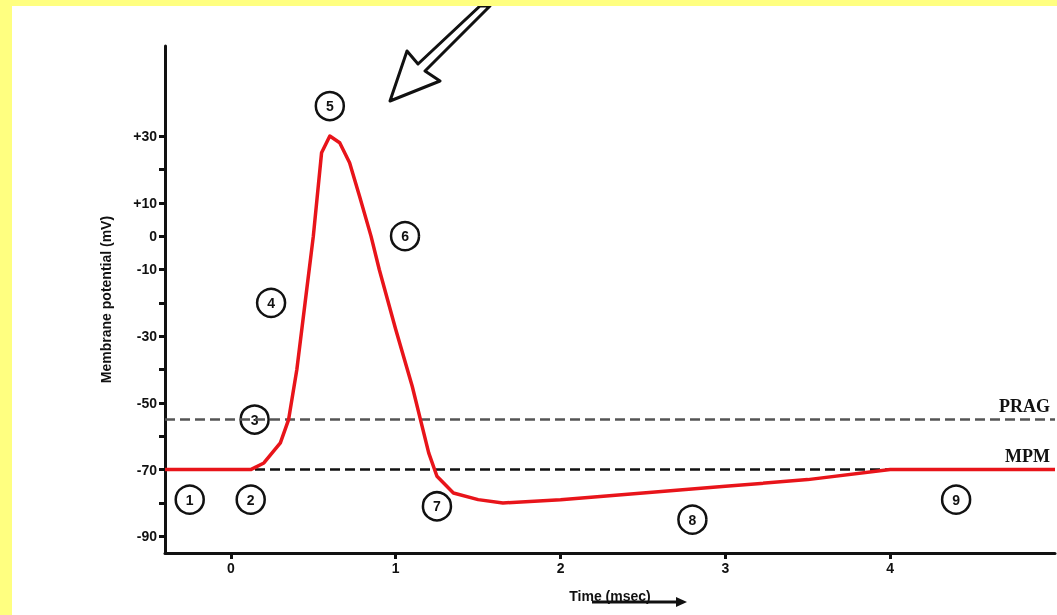 This screenshot has width=1057, height=615. I want to click on x-tick-label: 2, so click(560, 568).